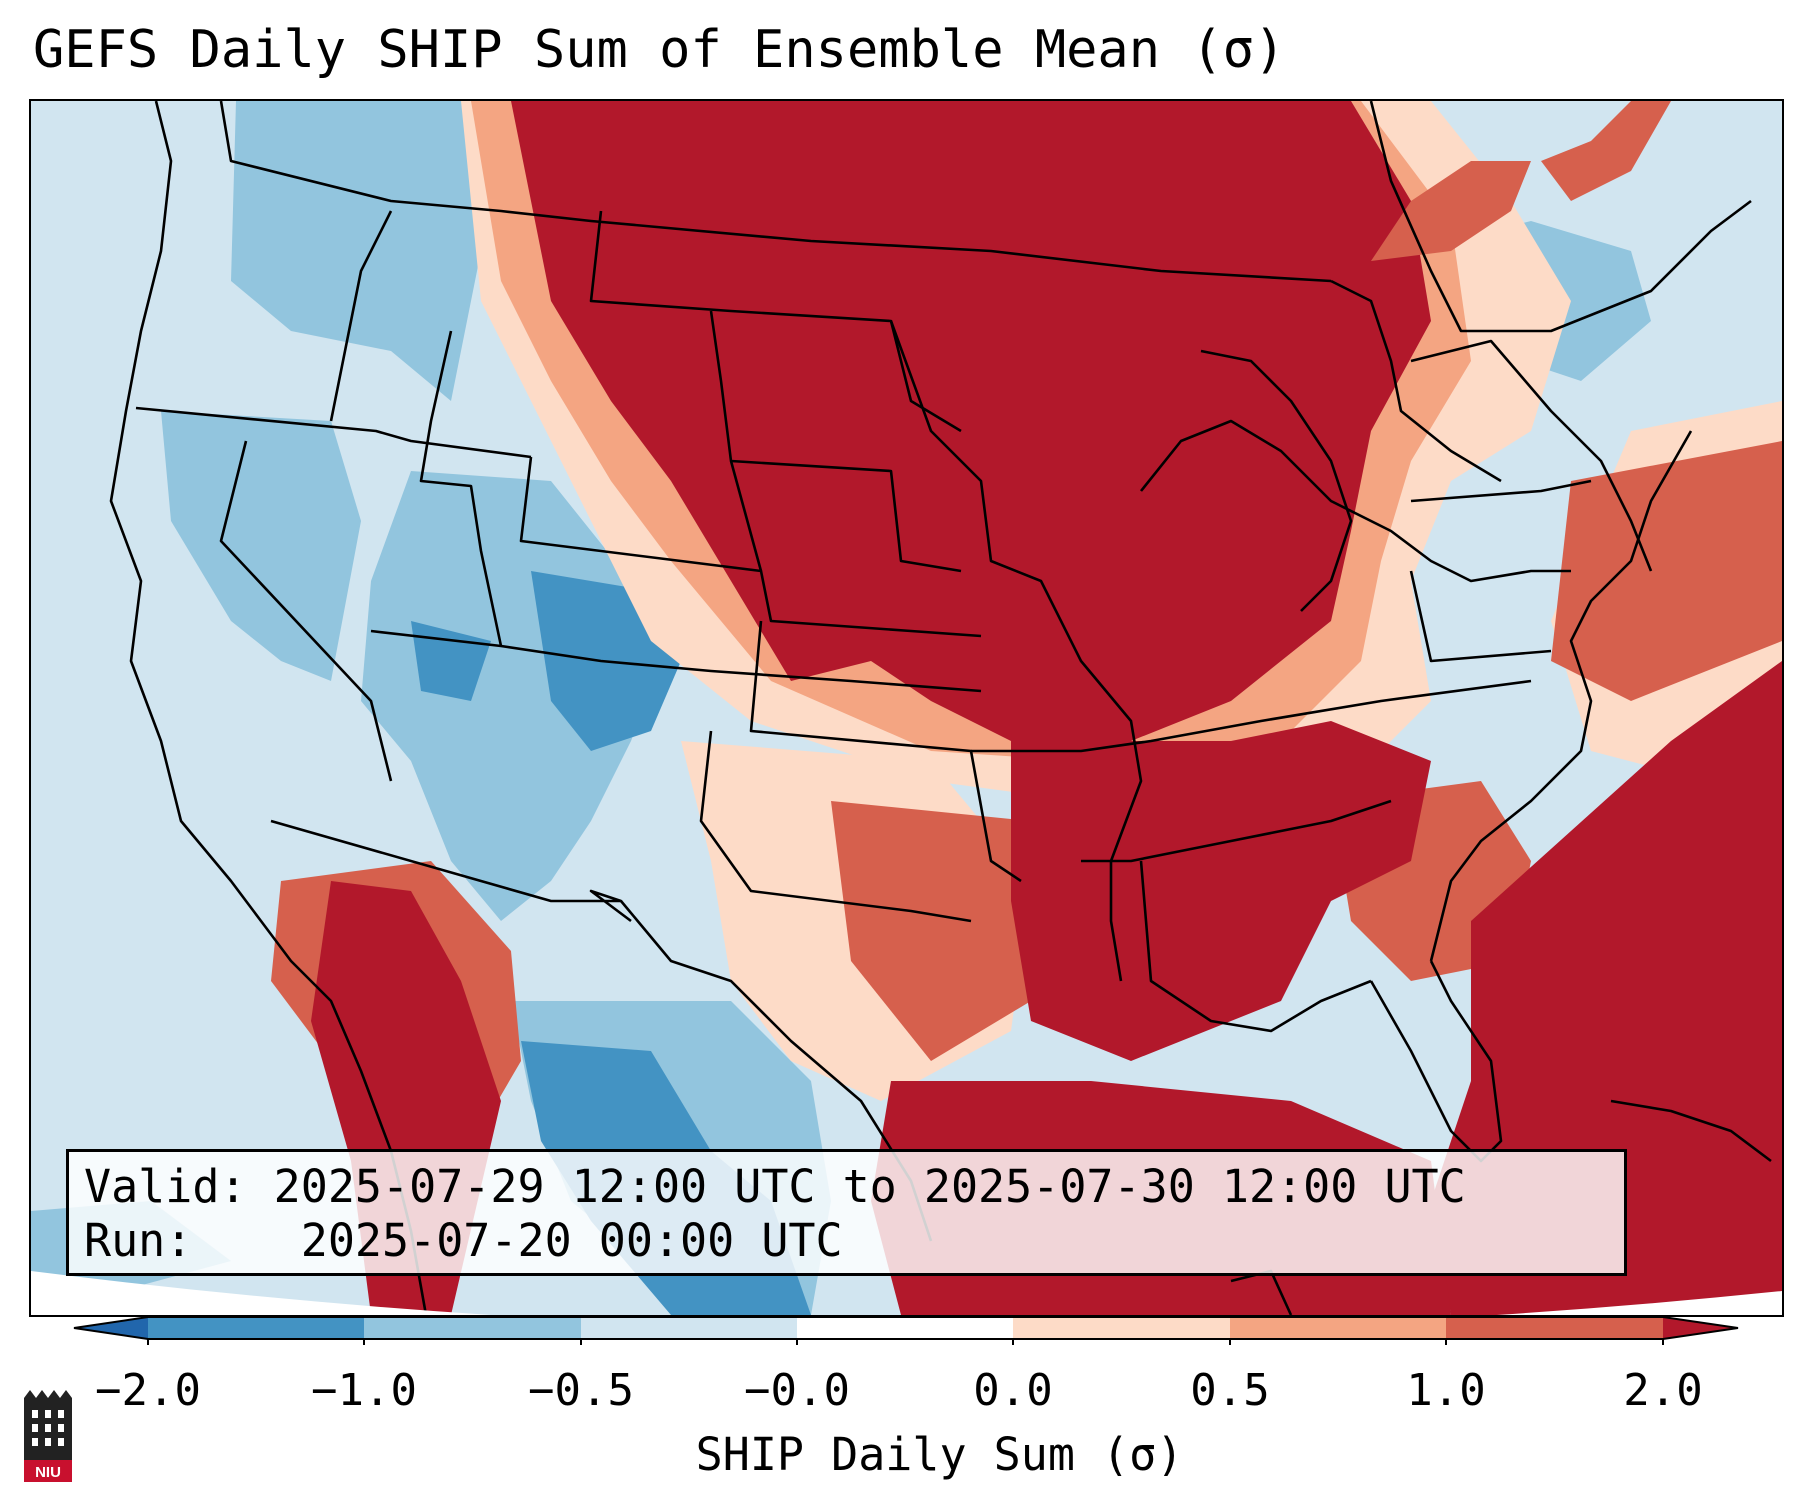 This screenshot has width=1803, height=1506. I want to click on mt-nd-line, so click(775, 321).